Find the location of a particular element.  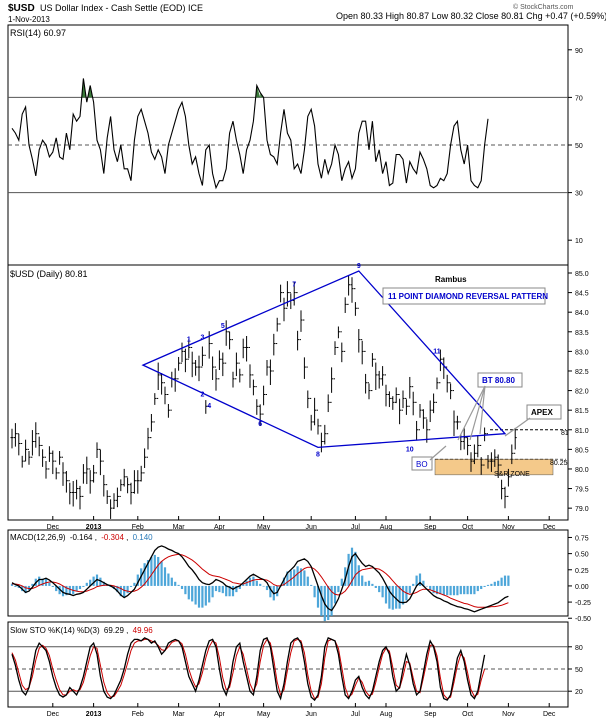

sto-x-label: Jun is located at coordinates (311, 714).